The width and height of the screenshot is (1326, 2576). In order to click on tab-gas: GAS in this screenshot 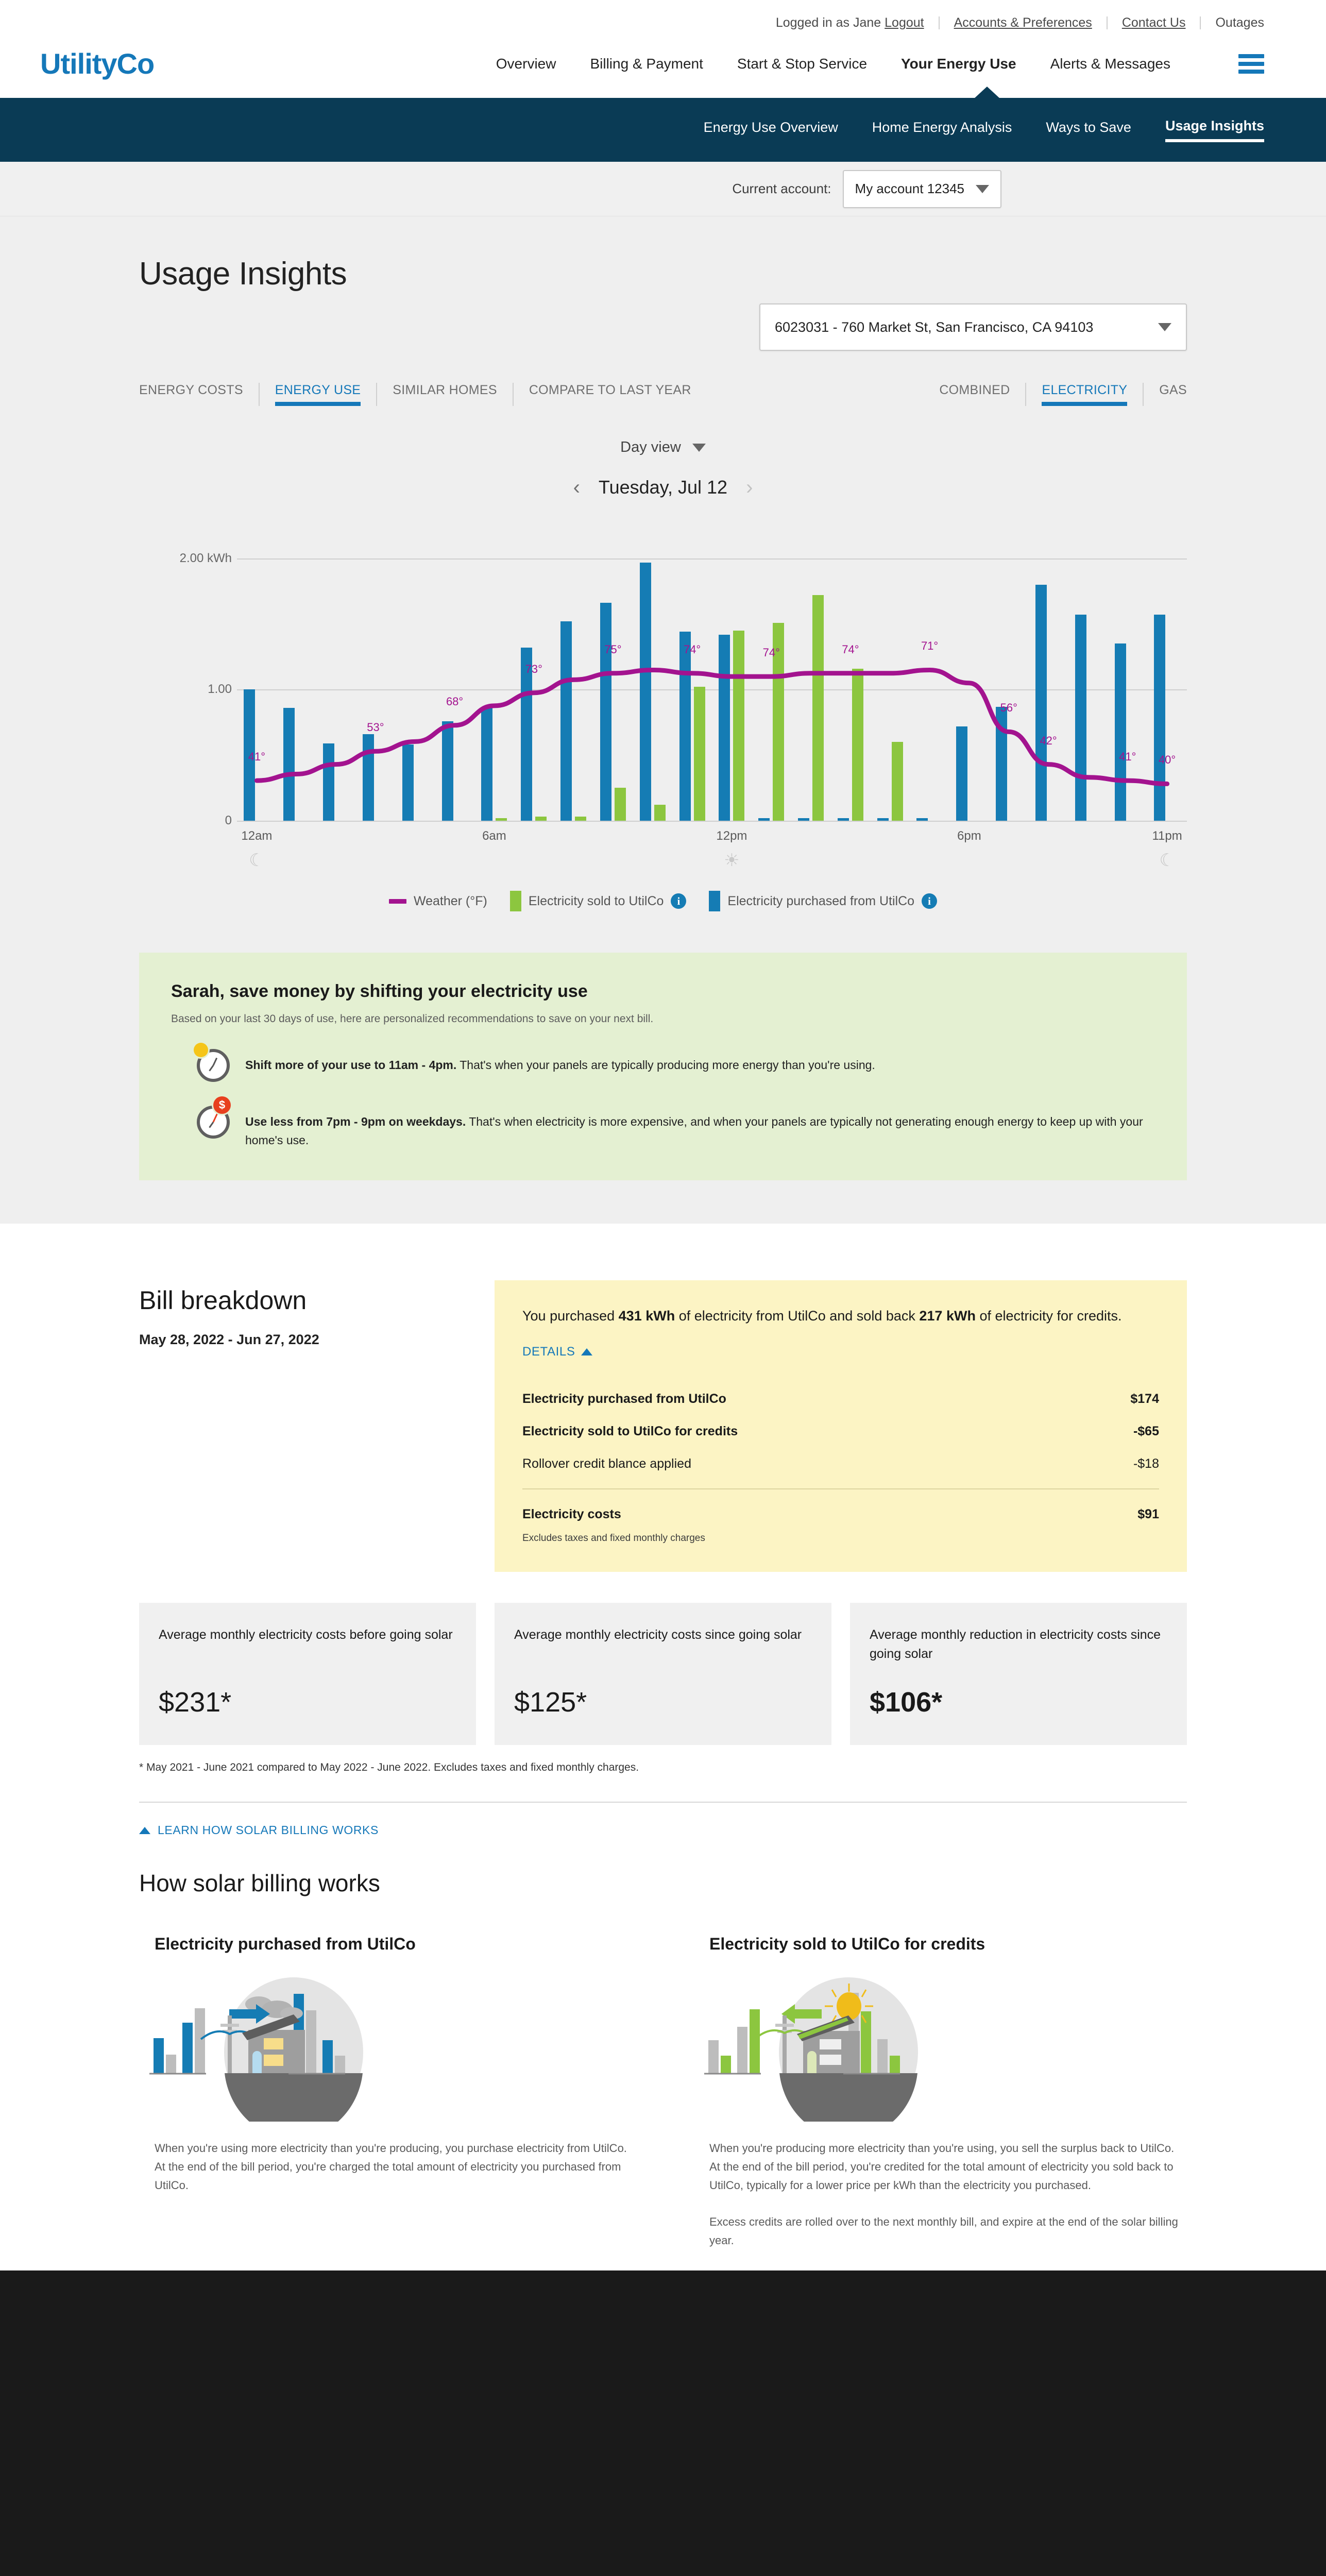, I will do `click(1173, 390)`.